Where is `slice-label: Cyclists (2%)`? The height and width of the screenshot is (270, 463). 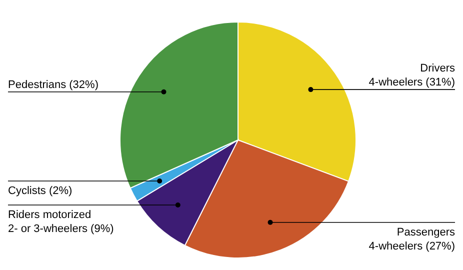 slice-label: Cyclists (2%) is located at coordinates (40, 191).